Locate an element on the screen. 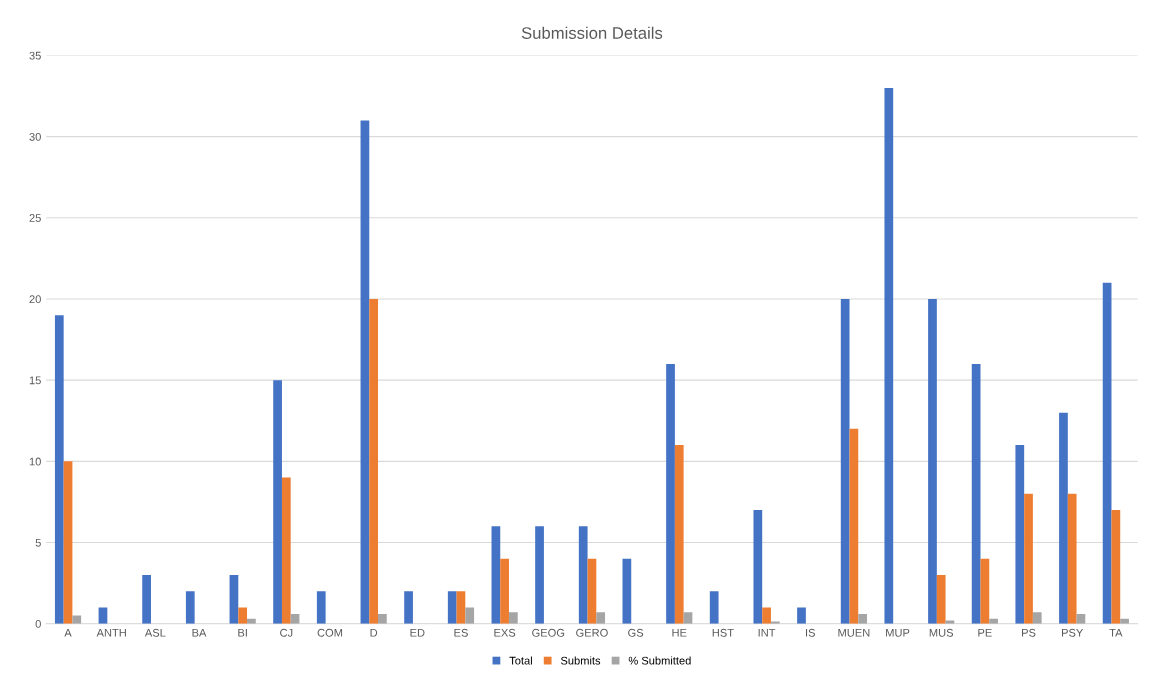 The height and width of the screenshot is (693, 1155). x-tick-label: HST is located at coordinates (723, 632).